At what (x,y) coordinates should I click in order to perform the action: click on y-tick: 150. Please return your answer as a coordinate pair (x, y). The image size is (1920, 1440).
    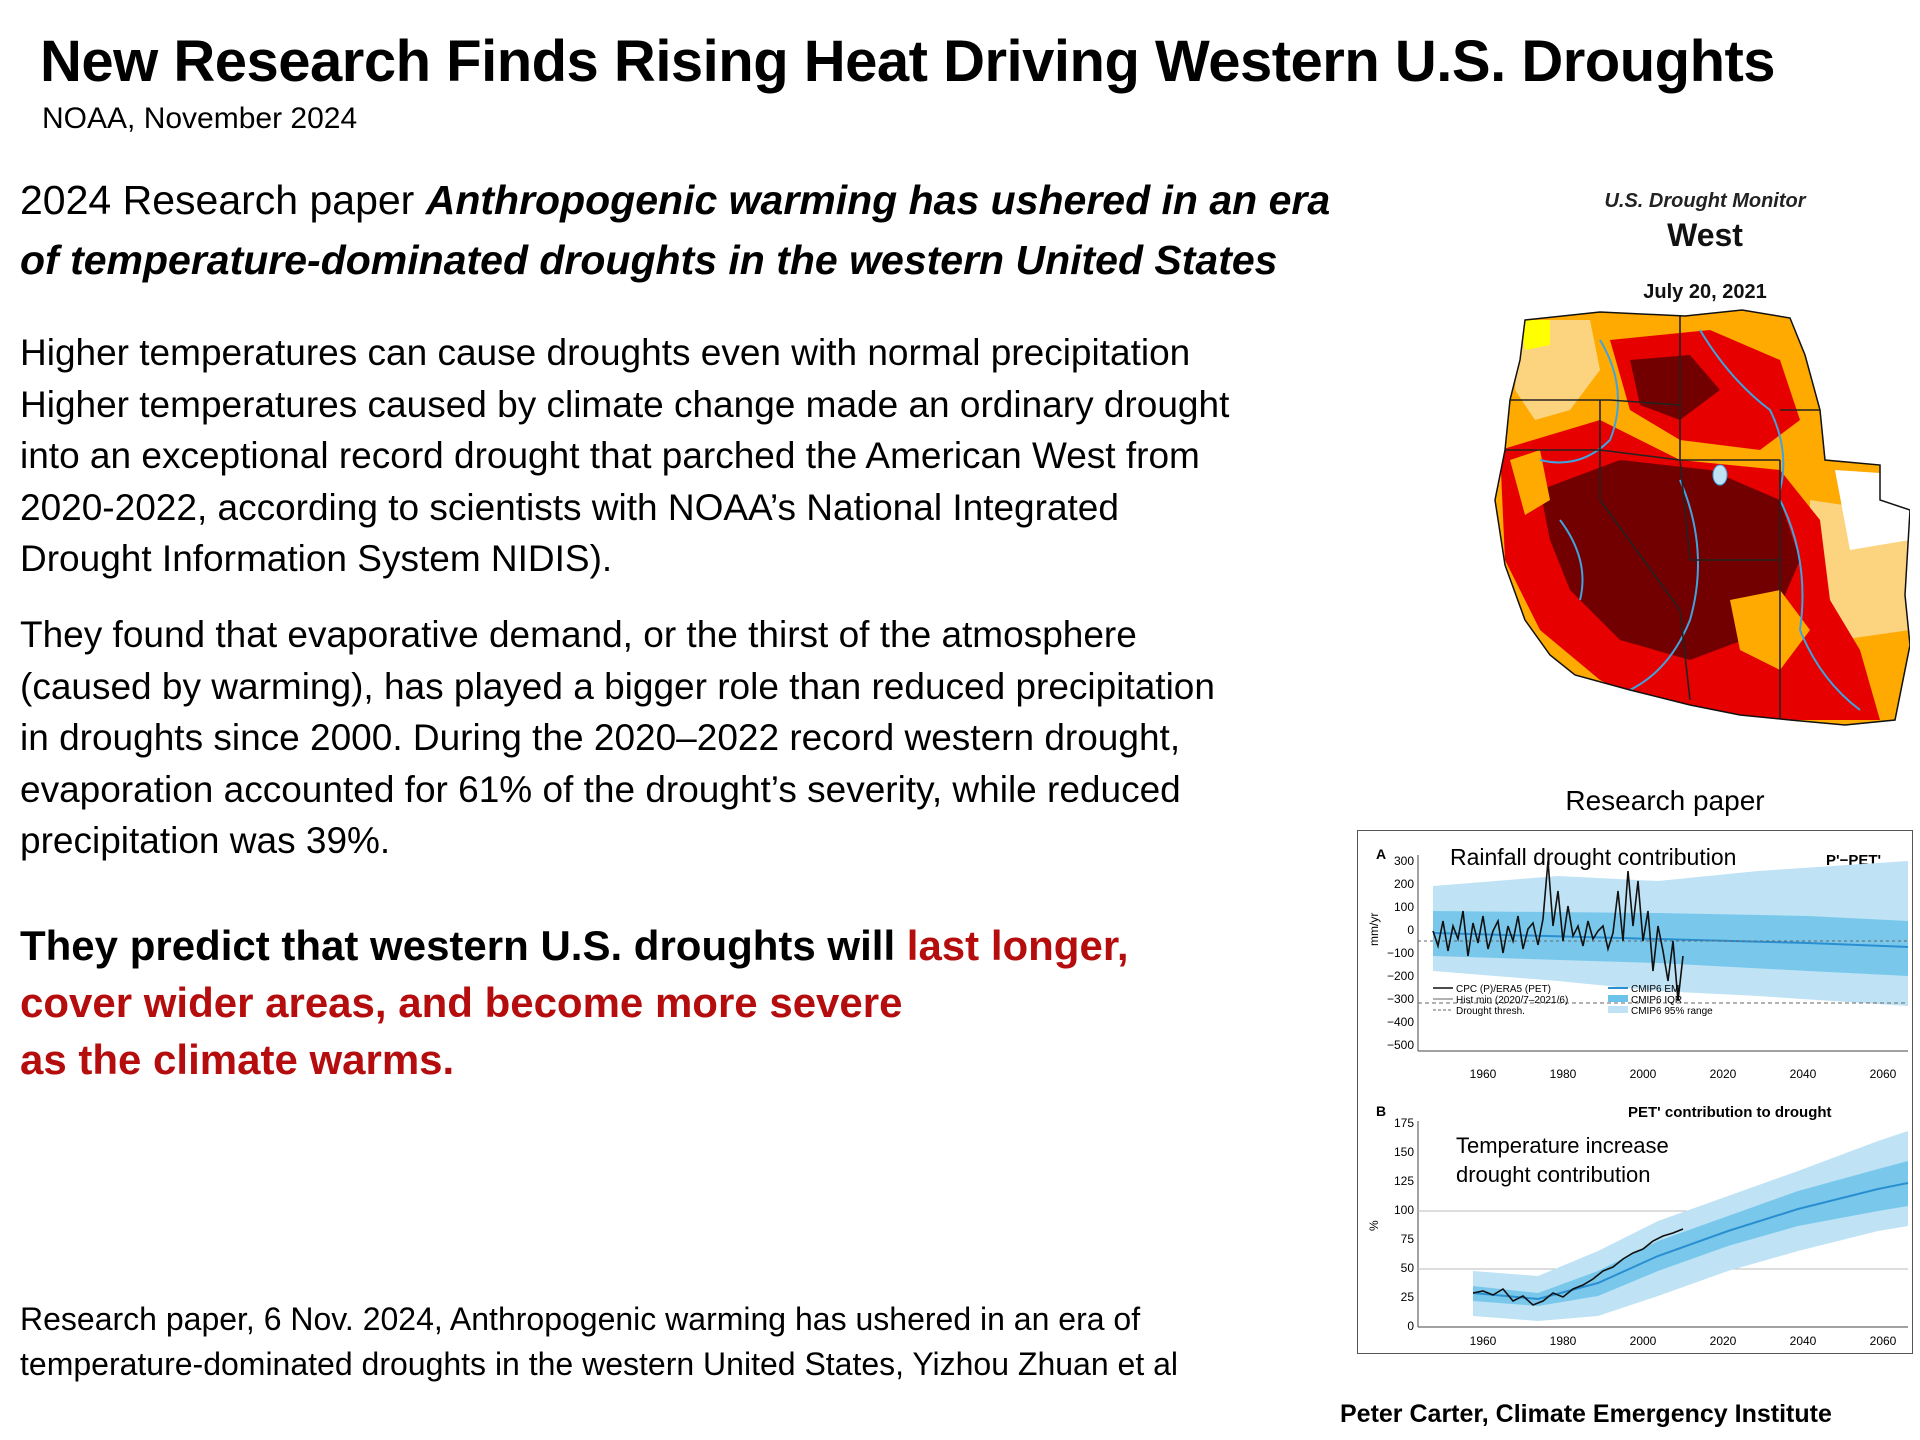
    Looking at the image, I should click on (1404, 1152).